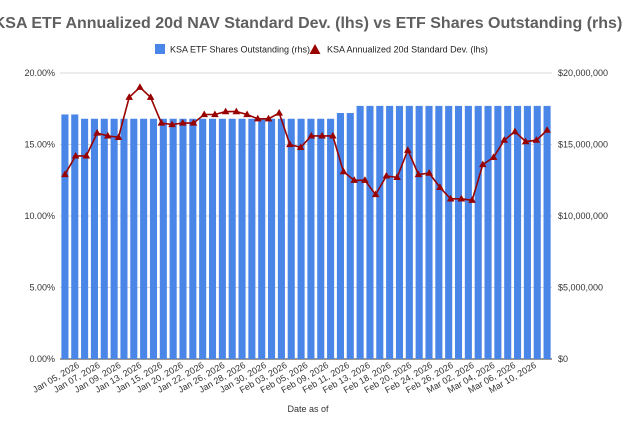 The height and width of the screenshot is (421, 627). I want to click on left-tick-label: 10.00%, so click(39, 216).